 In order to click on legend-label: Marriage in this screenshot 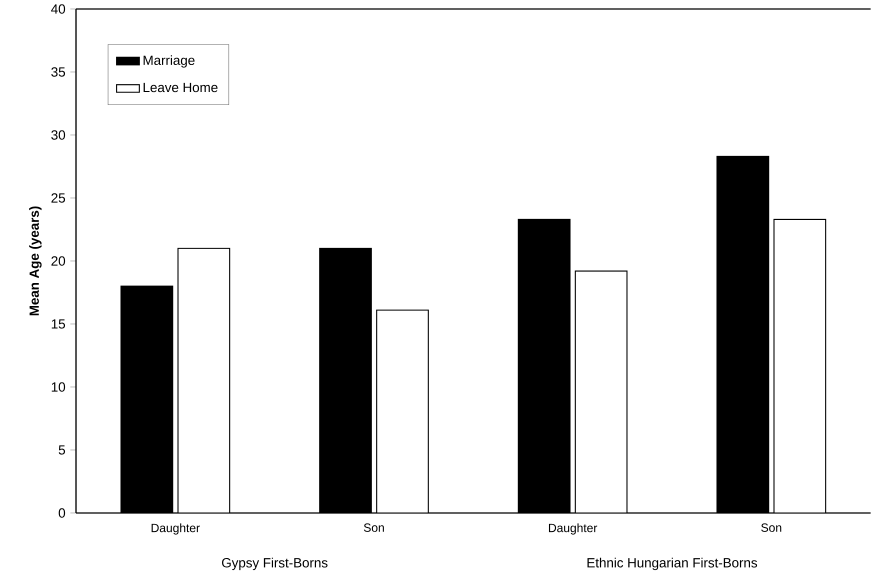, I will do `click(169, 61)`.